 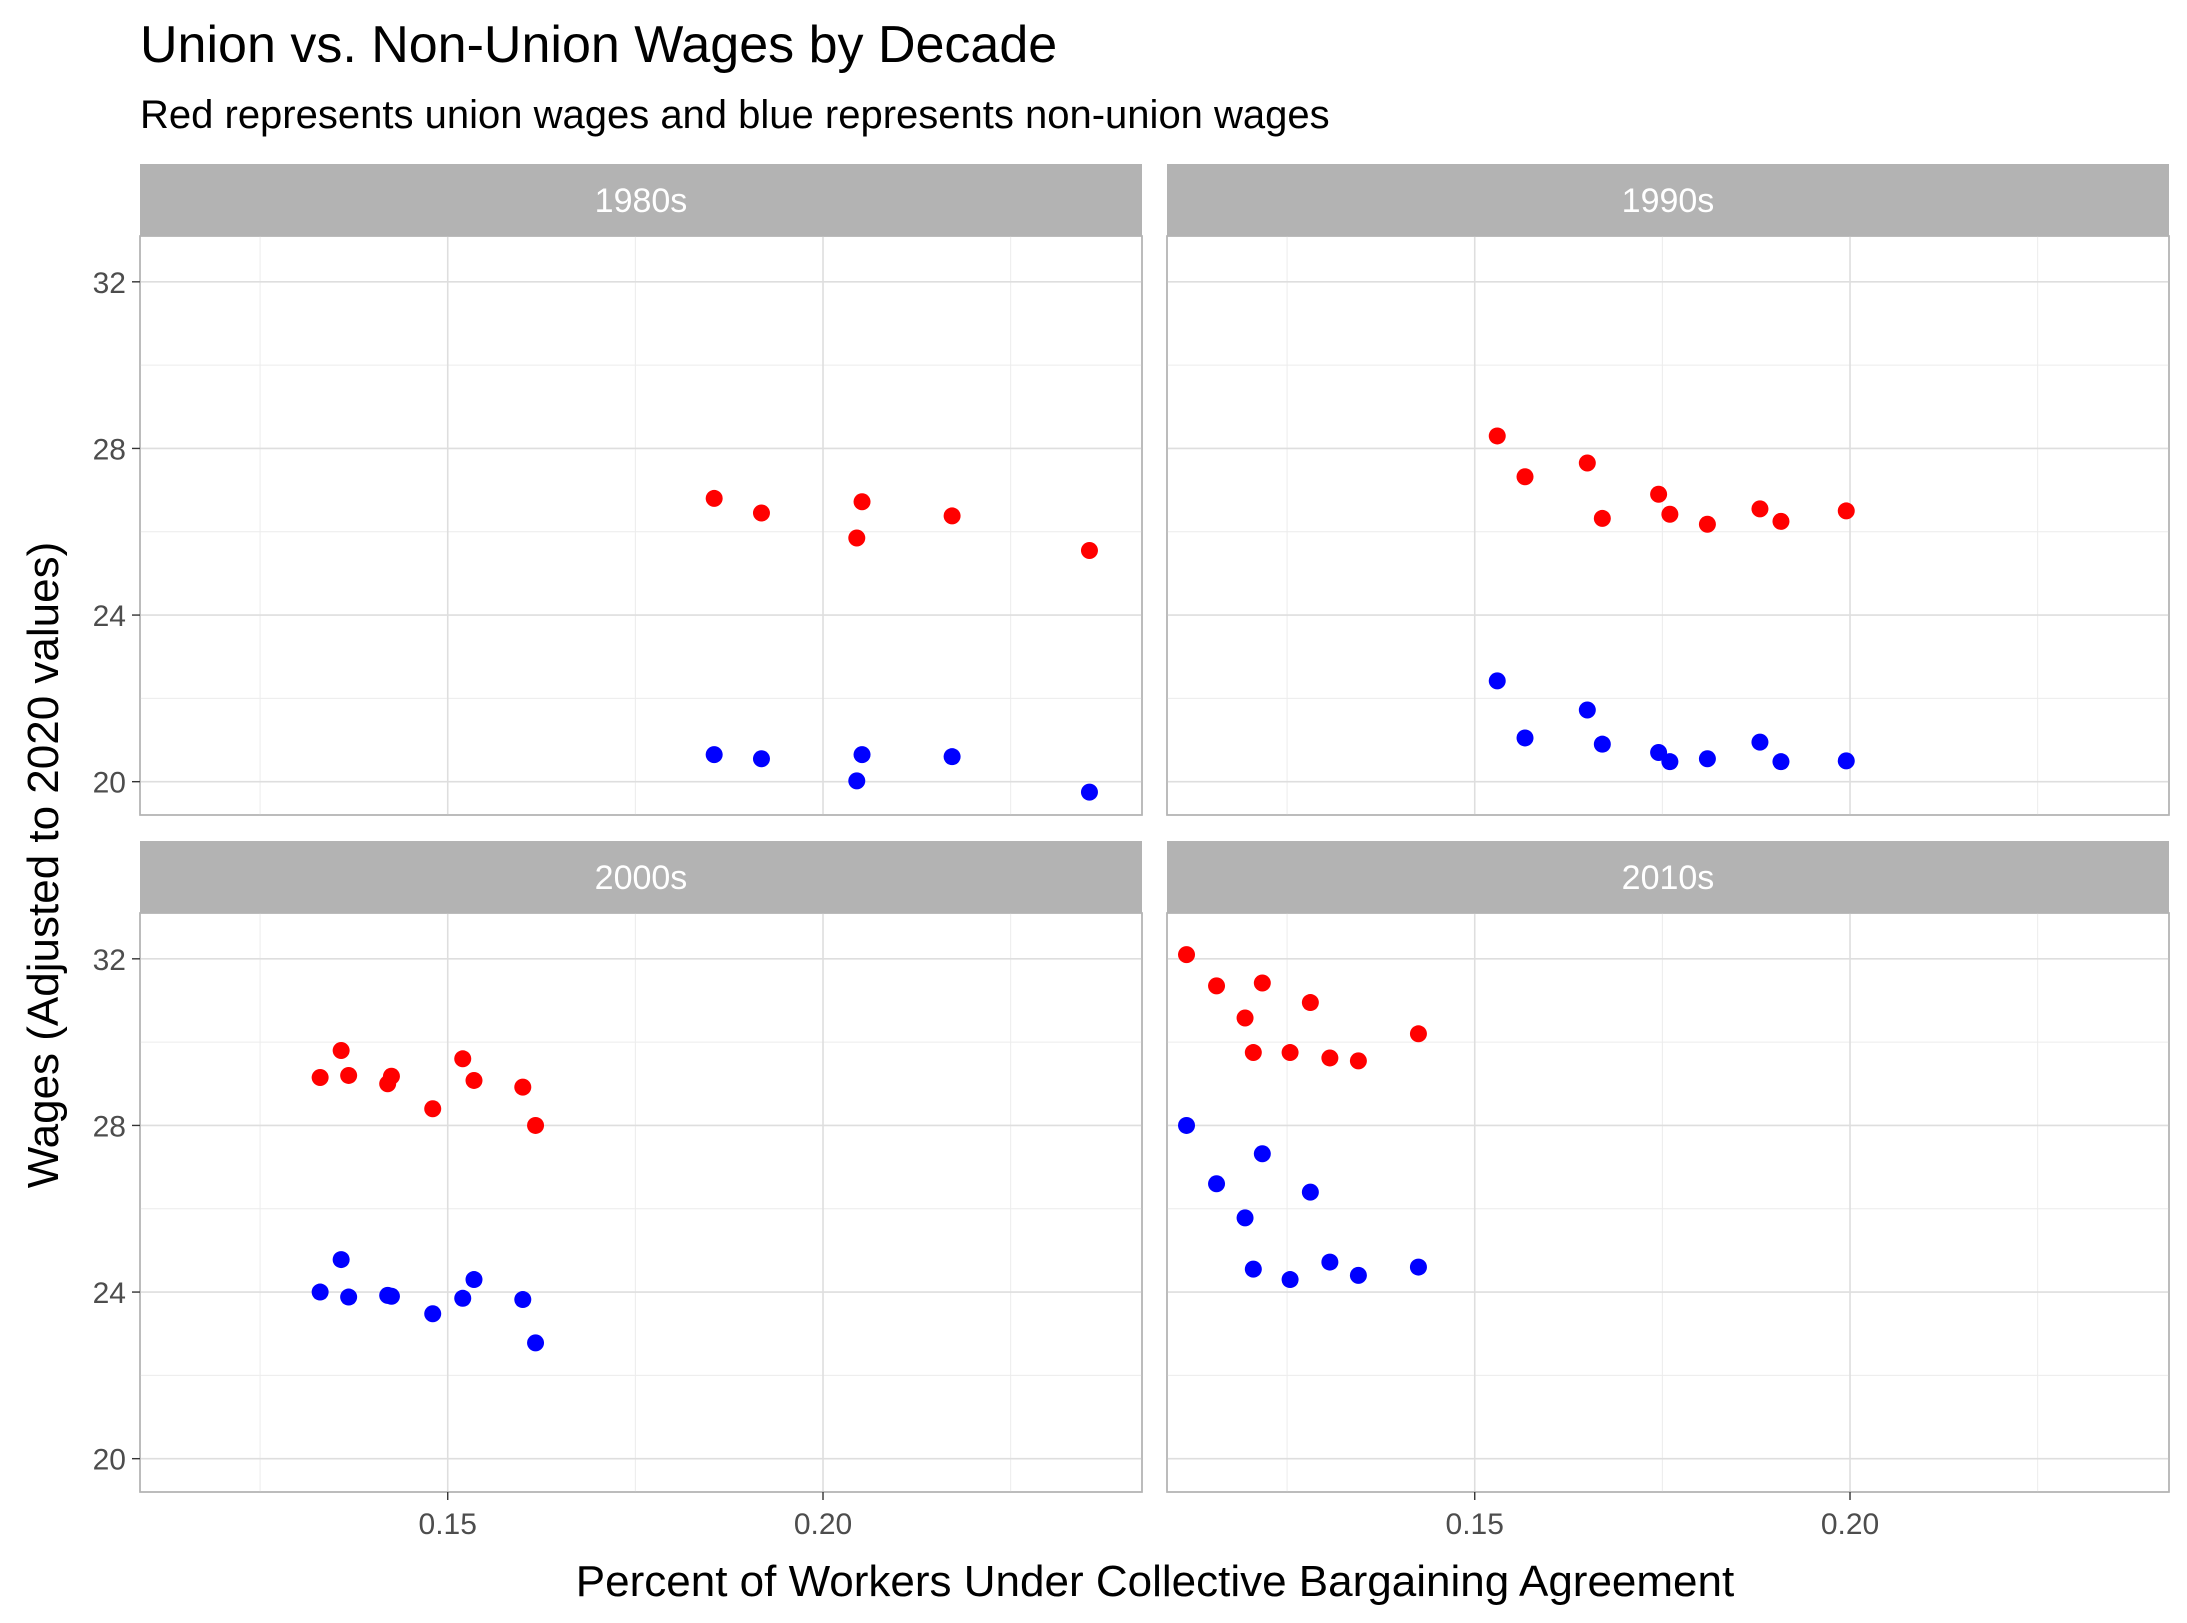 I want to click on facet-strip-label: 1990s, so click(x=1668, y=201).